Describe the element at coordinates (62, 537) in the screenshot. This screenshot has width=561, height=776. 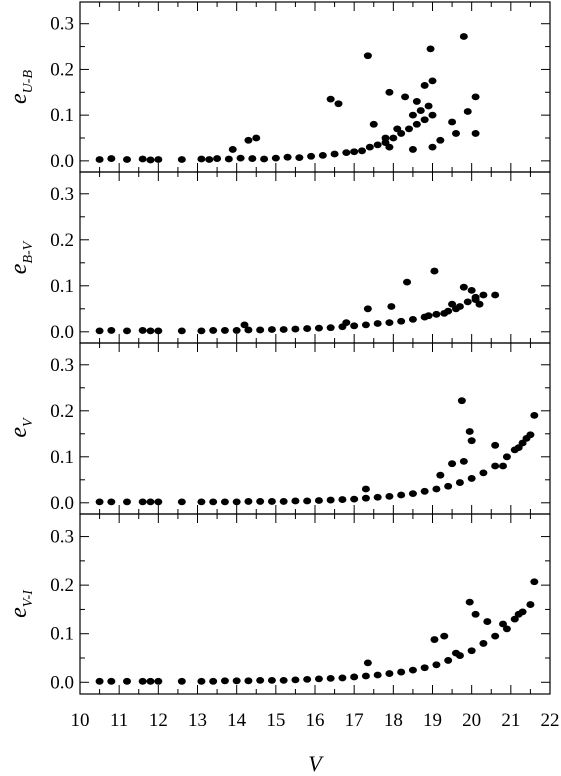
I see `y-tick-label: 0.3` at that location.